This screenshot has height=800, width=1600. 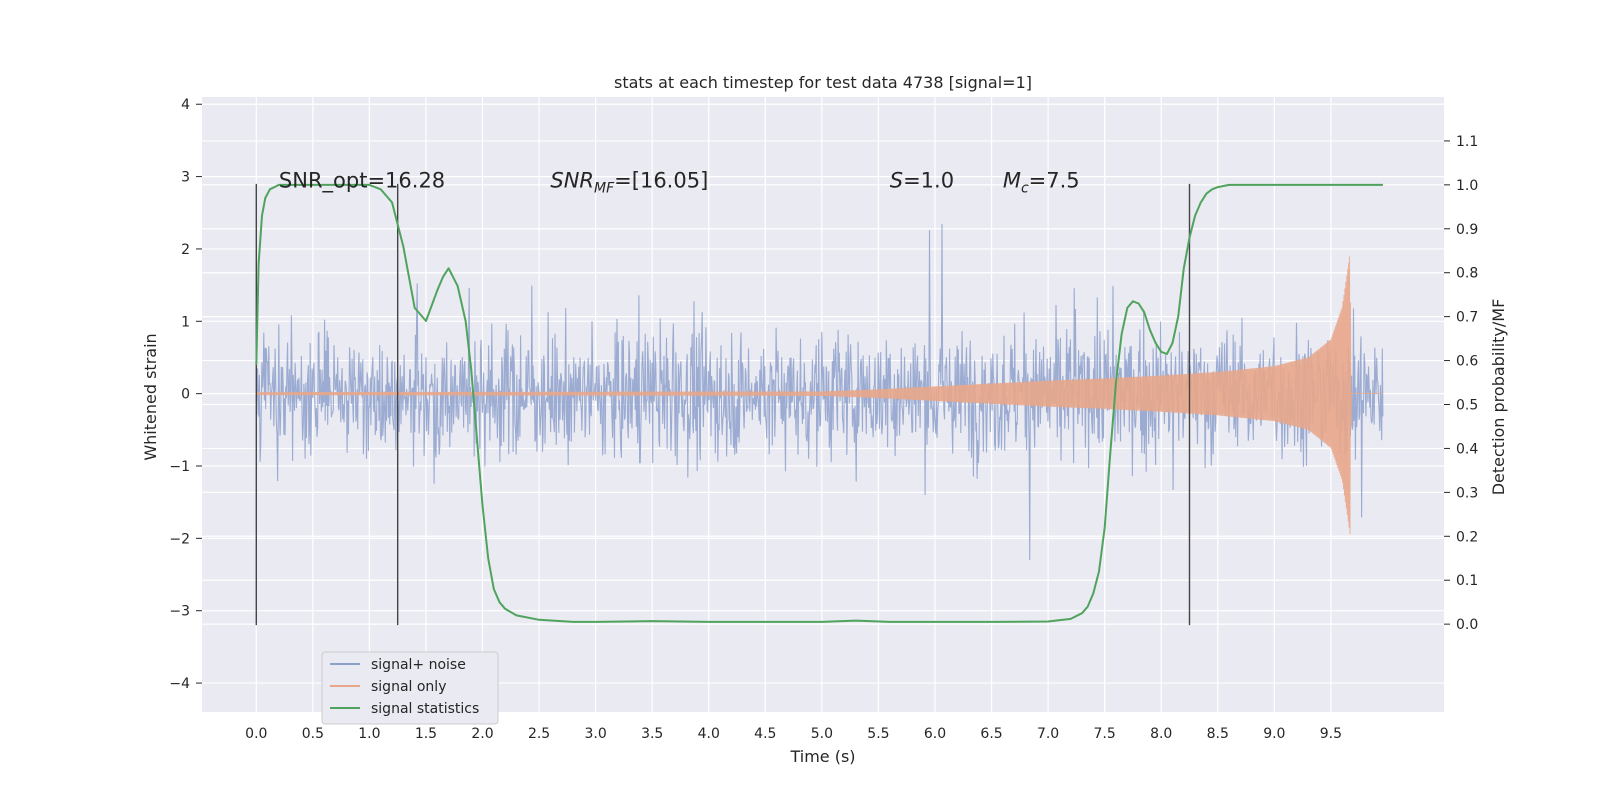 What do you see at coordinates (1467, 274) in the screenshot?
I see `y-right-tick-label: 0.8` at bounding box center [1467, 274].